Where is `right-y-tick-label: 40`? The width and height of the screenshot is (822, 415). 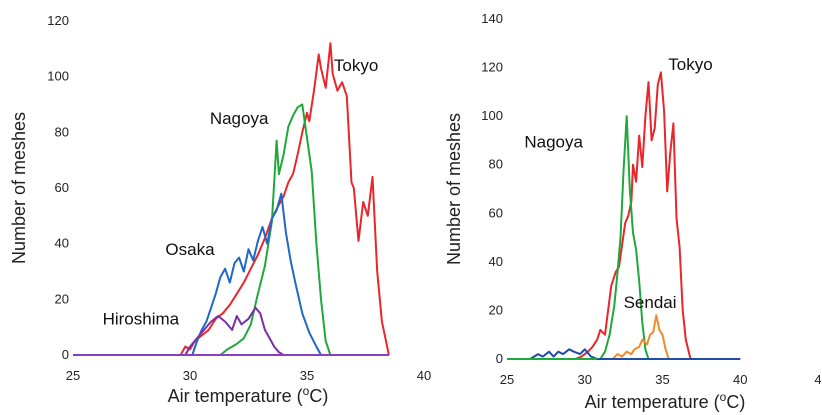
right-y-tick-label: 40 is located at coordinates (496, 261).